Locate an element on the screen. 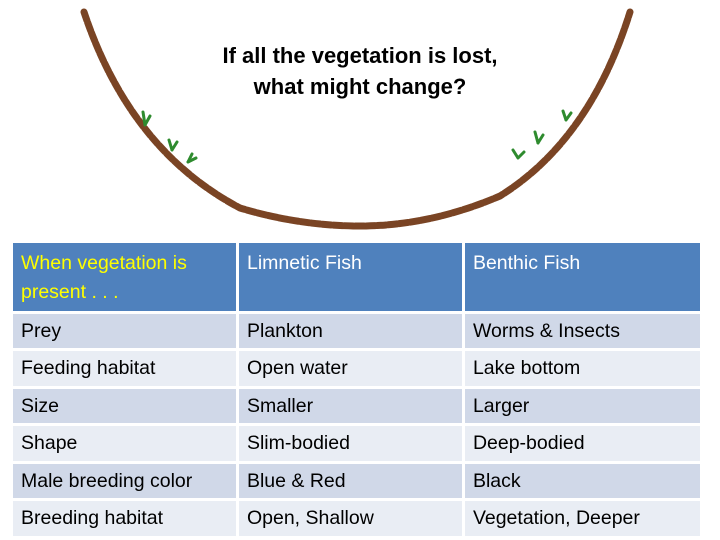 This screenshot has height=540, width=720. table-row: Feeding habitat Open water Lake bottom is located at coordinates (356, 368).